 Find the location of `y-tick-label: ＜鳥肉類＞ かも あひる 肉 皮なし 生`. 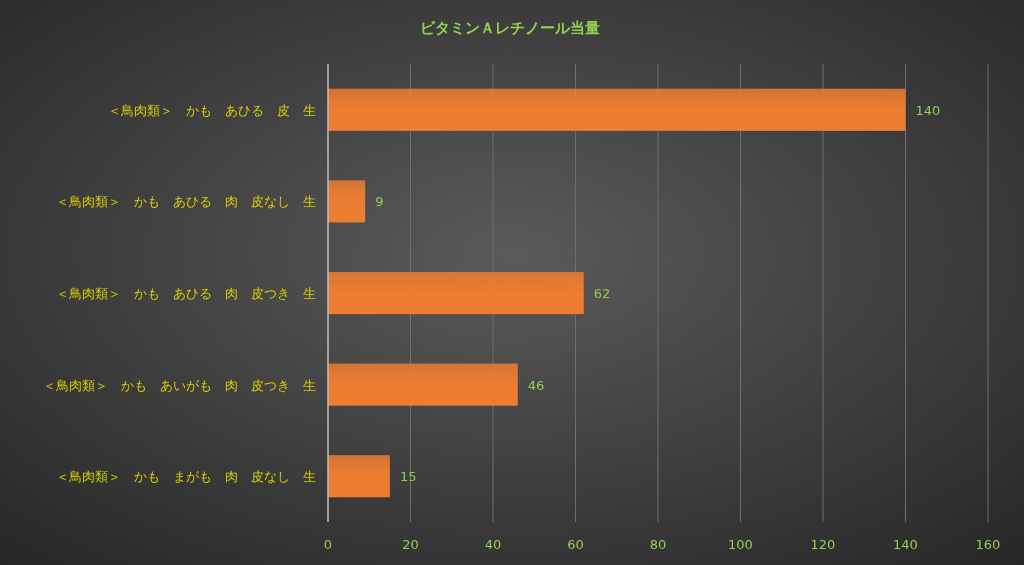

y-tick-label: ＜鳥肉類＞ かも あひる 肉 皮なし 生 is located at coordinates (186, 202).